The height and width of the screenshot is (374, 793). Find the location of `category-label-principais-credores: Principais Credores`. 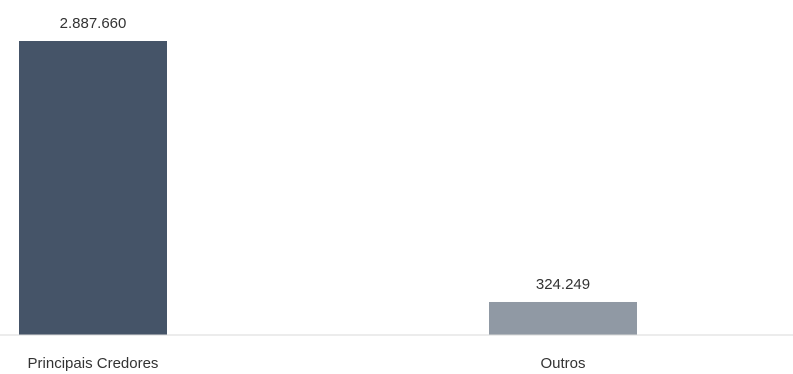

category-label-principais-credores: Principais Credores is located at coordinates (93, 363).